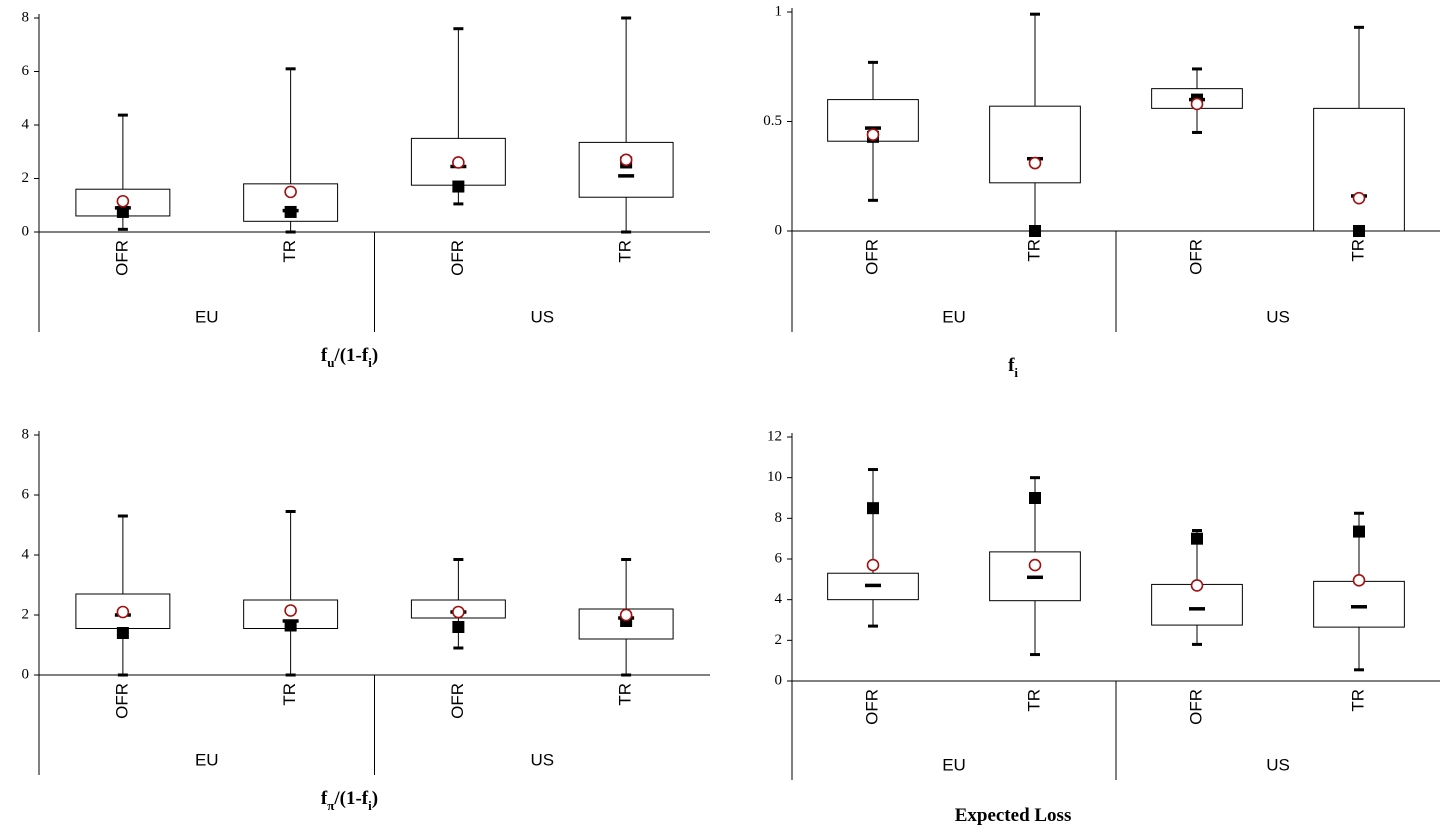 Image resolution: width=1441 pixels, height=834 pixels. I want to click on chart-title: Expected Loss, so click(1013, 815).